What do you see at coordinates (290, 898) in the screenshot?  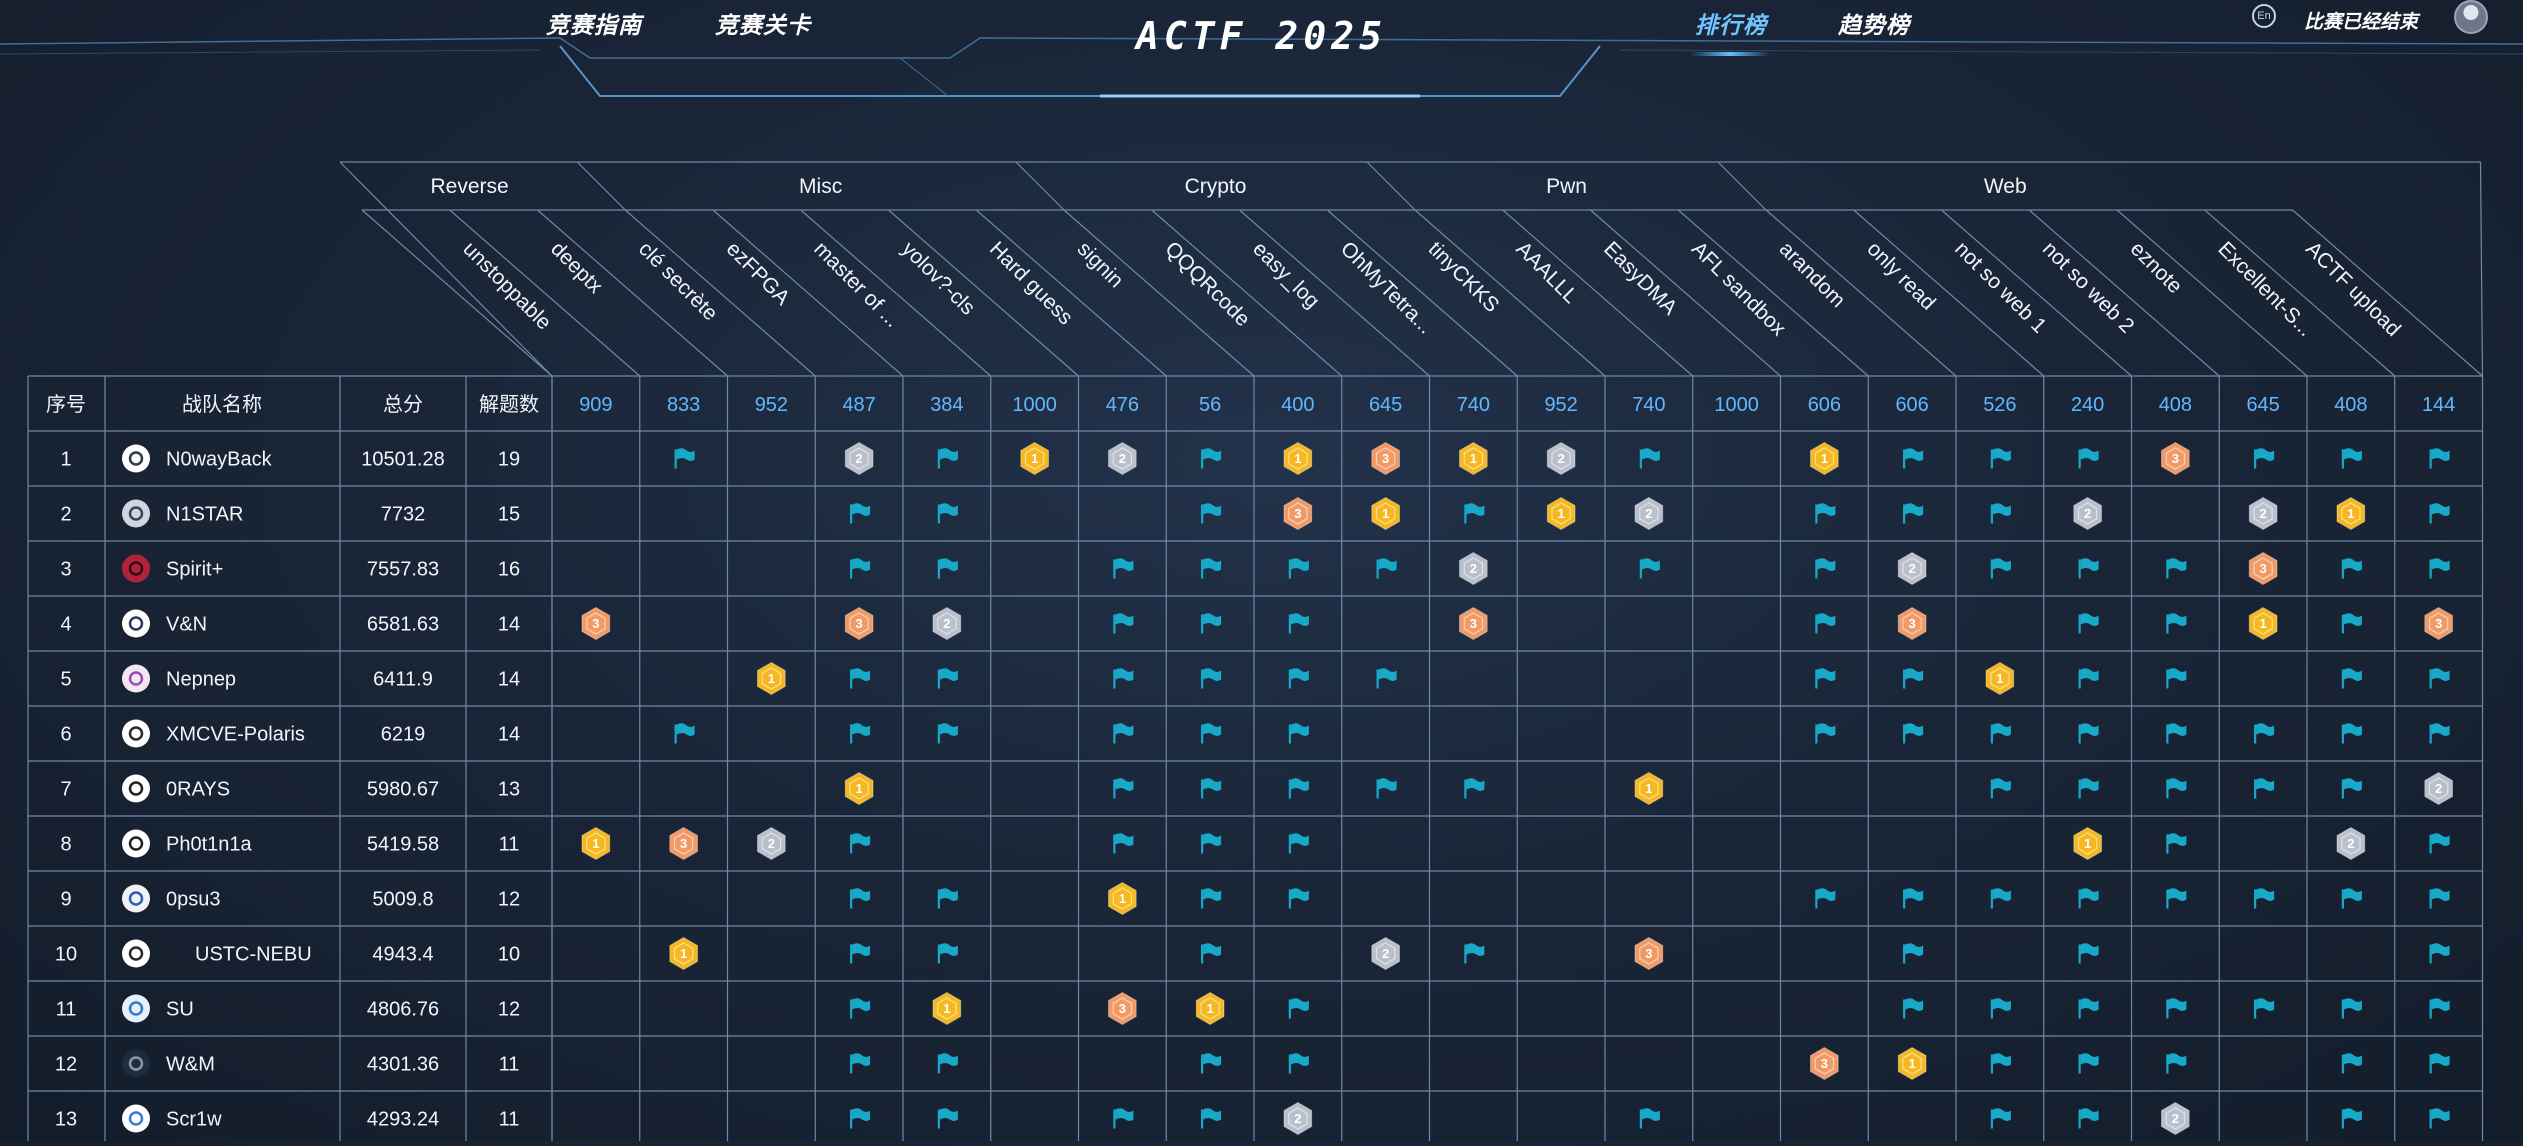 I see `table-row: 9 0psu3 5009.8 12` at bounding box center [290, 898].